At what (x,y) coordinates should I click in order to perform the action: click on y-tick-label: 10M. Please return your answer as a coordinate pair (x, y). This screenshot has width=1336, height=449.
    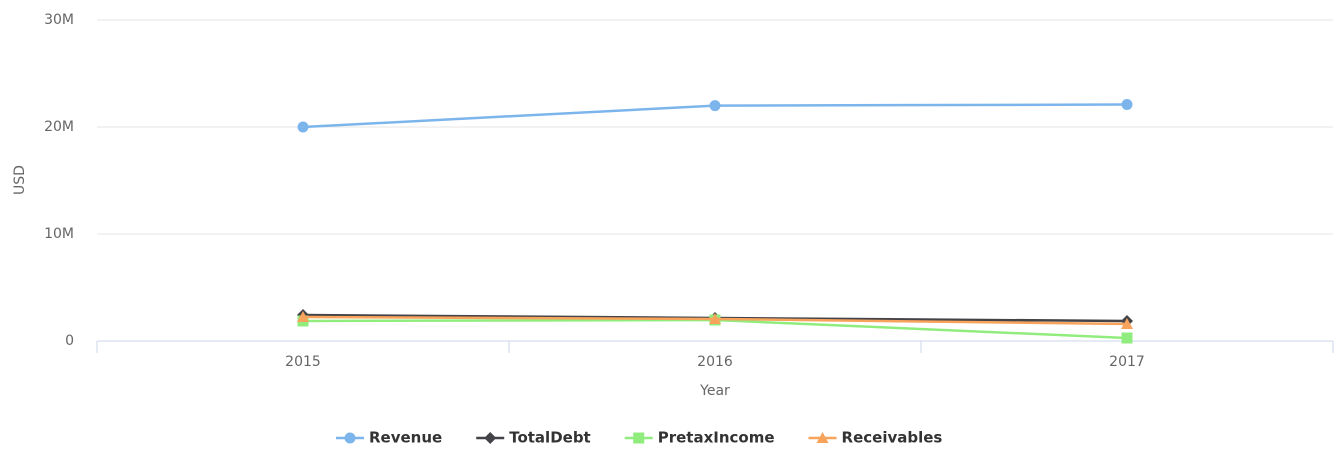
    Looking at the image, I should click on (59, 234).